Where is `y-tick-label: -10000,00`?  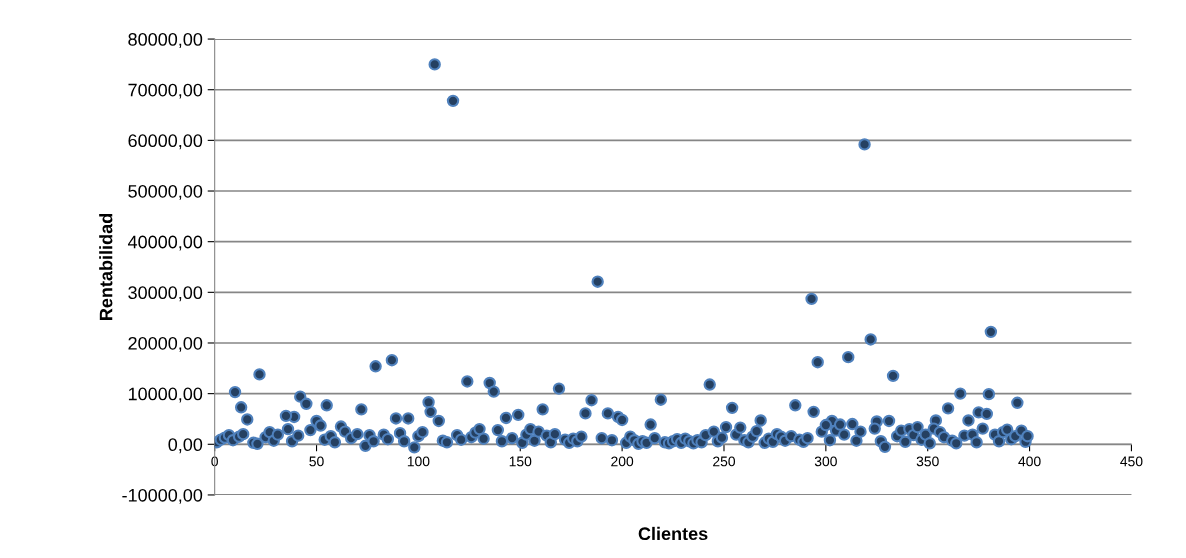
y-tick-label: -10000,00 is located at coordinates (162, 496).